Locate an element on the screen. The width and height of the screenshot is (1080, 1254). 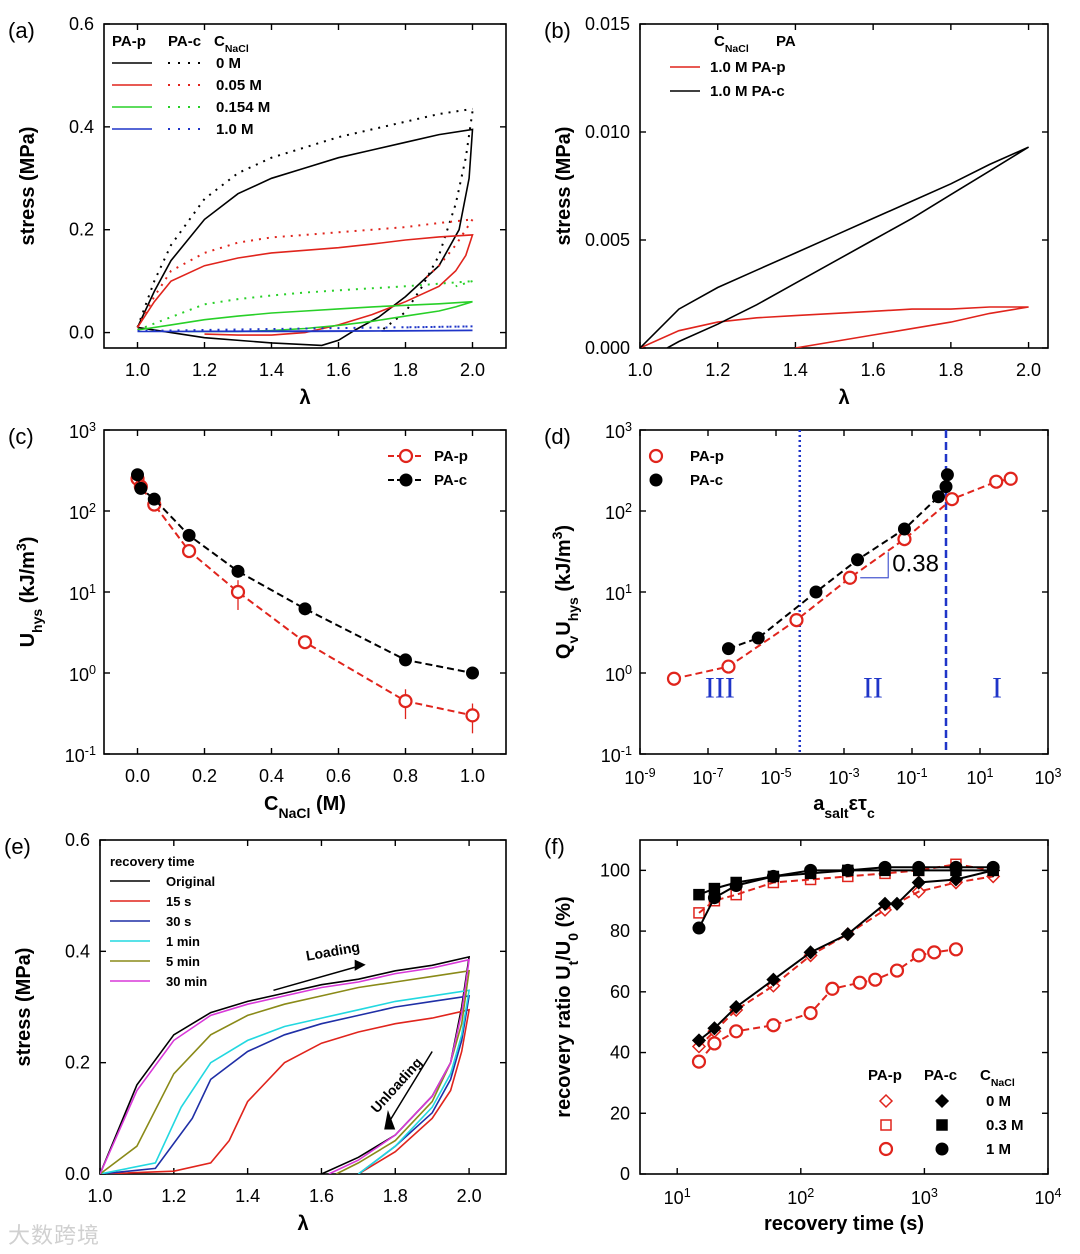
y-tick-label: 0.0 is located at coordinates (81, 333).